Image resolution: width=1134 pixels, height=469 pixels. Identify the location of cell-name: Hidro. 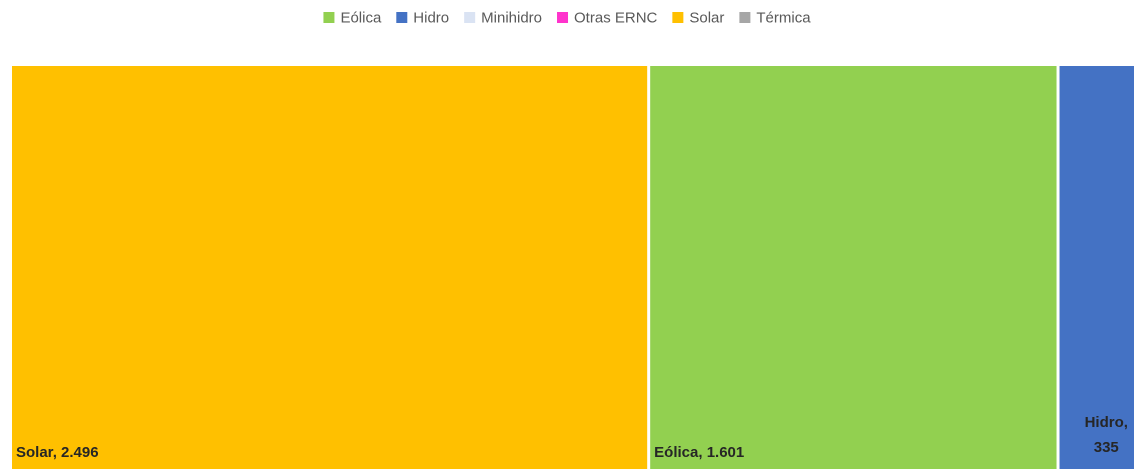
(1104, 422).